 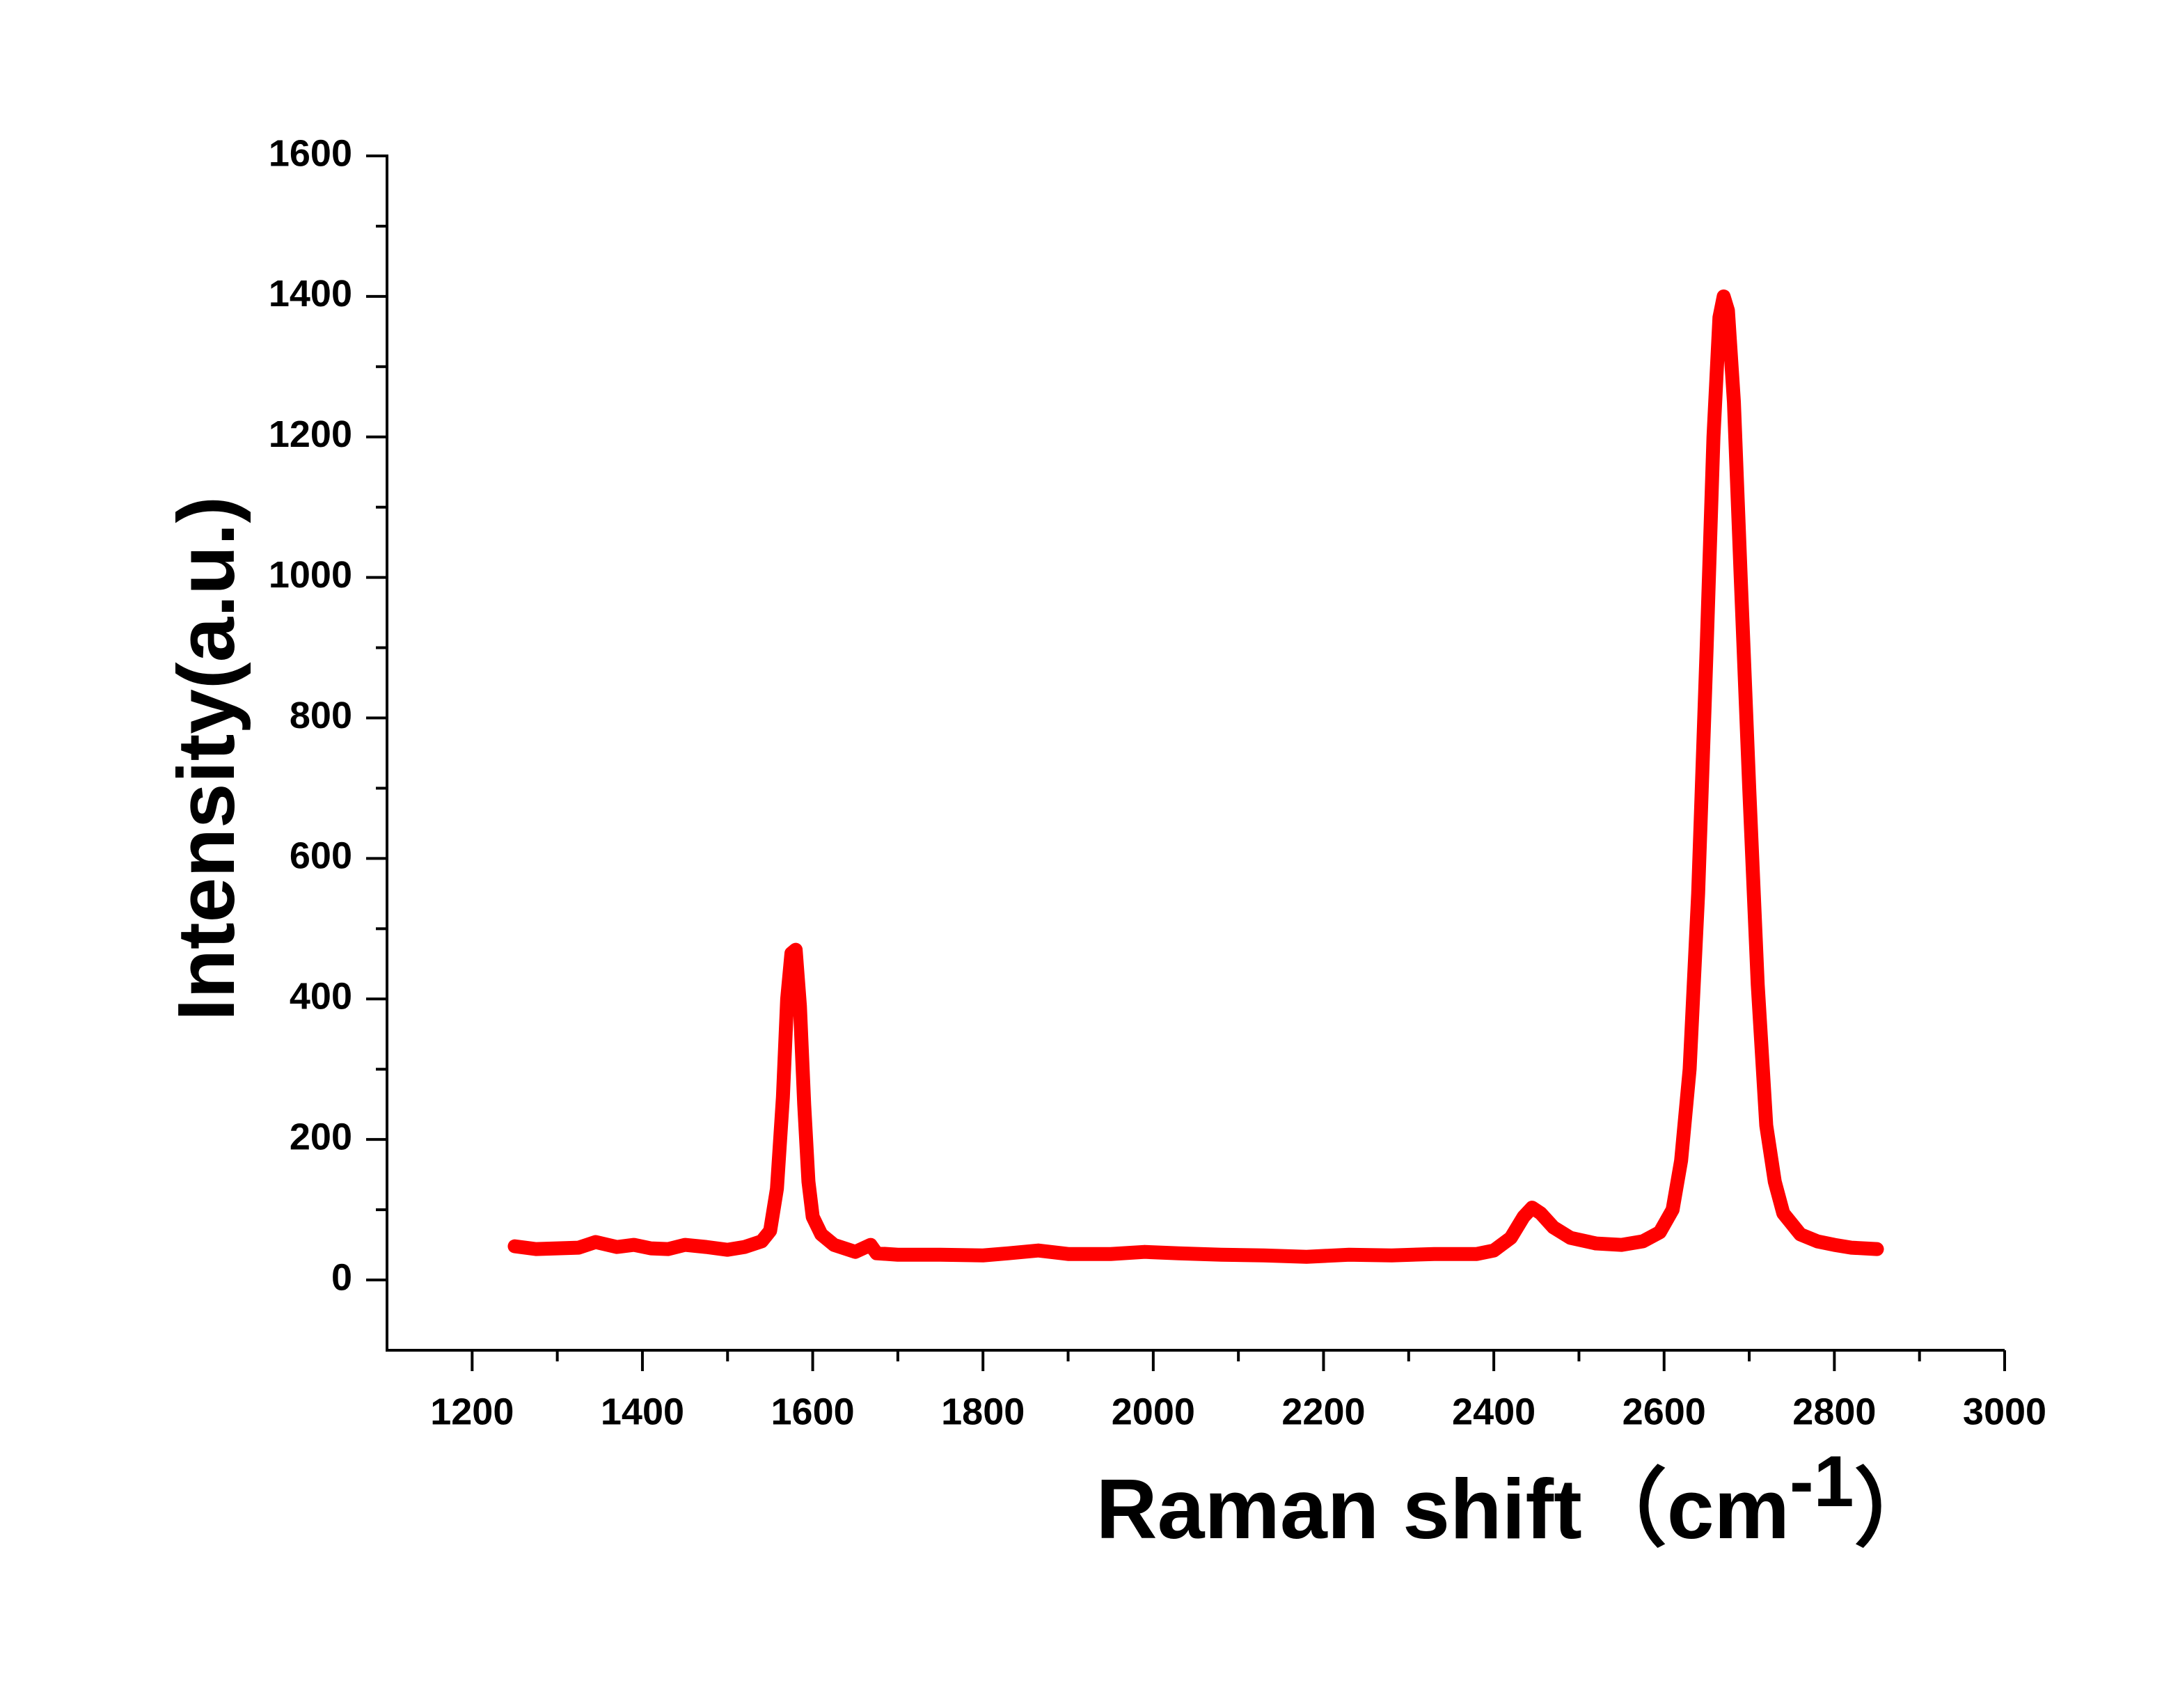 What do you see at coordinates (642, 1411) in the screenshot?
I see `x-tick-label: 1400` at bounding box center [642, 1411].